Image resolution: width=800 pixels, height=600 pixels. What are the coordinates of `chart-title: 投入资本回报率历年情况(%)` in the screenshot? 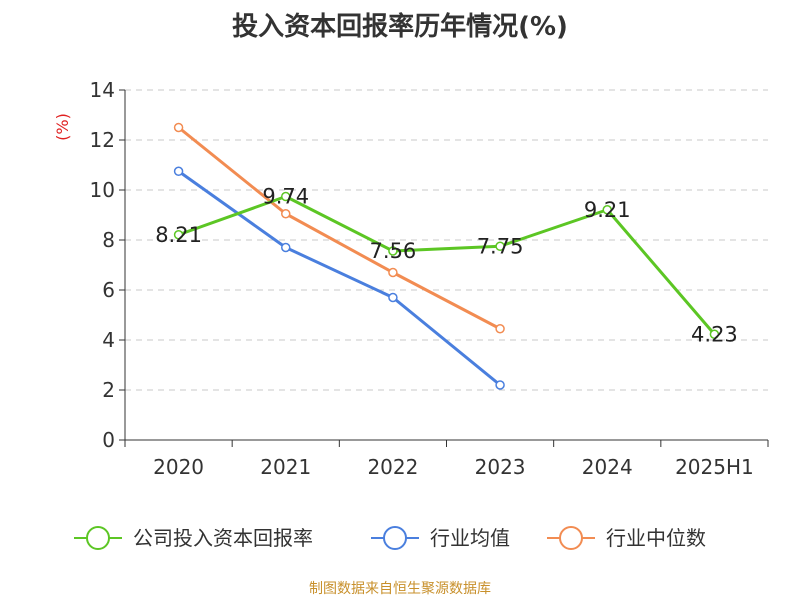 It's located at (400, 27).